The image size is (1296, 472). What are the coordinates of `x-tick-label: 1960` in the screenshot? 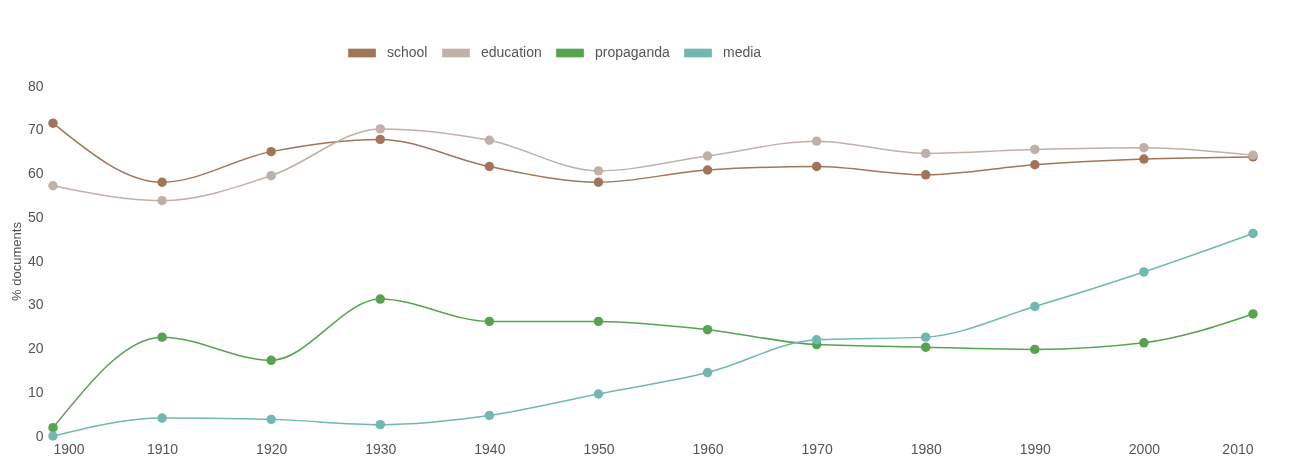 It's located at (708, 448).